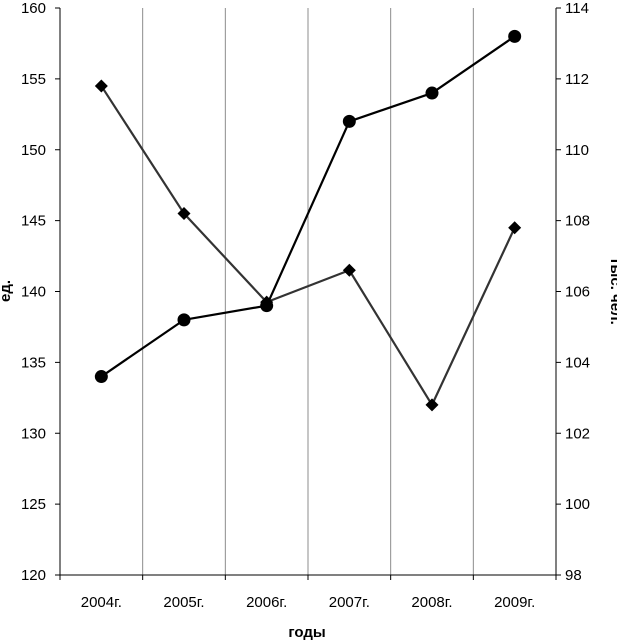 Image resolution: width=617 pixels, height=643 pixels. I want to click on y-left-tick-label: 130, so click(33, 433).